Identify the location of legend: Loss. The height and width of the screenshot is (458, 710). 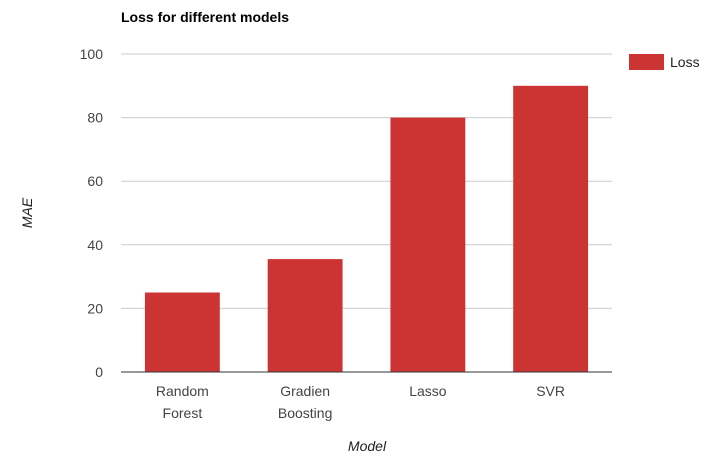
(664, 62).